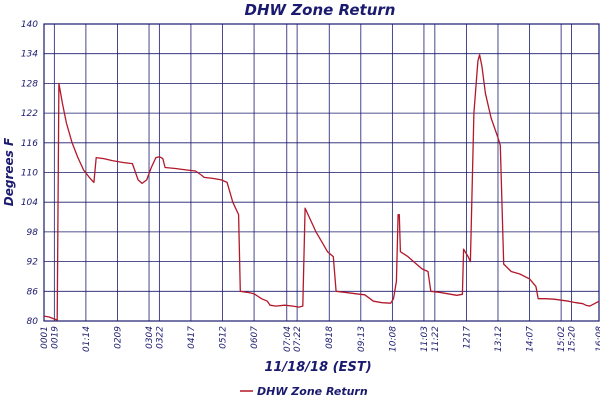 This screenshot has width=600, height=400. What do you see at coordinates (29, 25) in the screenshot?
I see `y-tick-label: 140` at bounding box center [29, 25].